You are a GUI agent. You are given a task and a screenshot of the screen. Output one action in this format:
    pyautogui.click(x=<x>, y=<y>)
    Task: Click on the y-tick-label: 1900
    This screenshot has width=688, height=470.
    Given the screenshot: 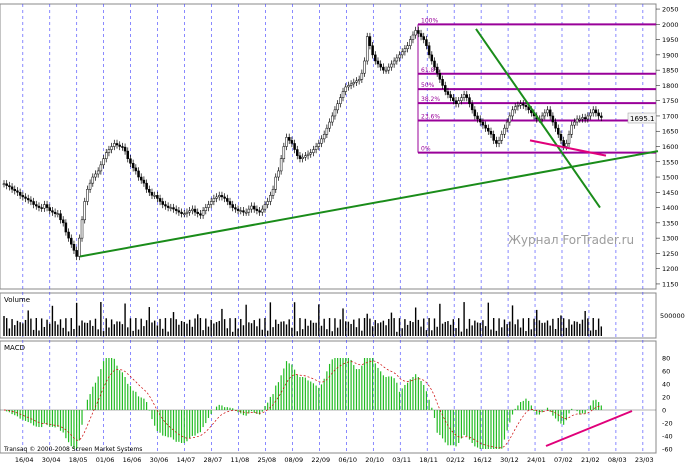 What is the action you would take?
    pyautogui.click(x=670, y=55)
    